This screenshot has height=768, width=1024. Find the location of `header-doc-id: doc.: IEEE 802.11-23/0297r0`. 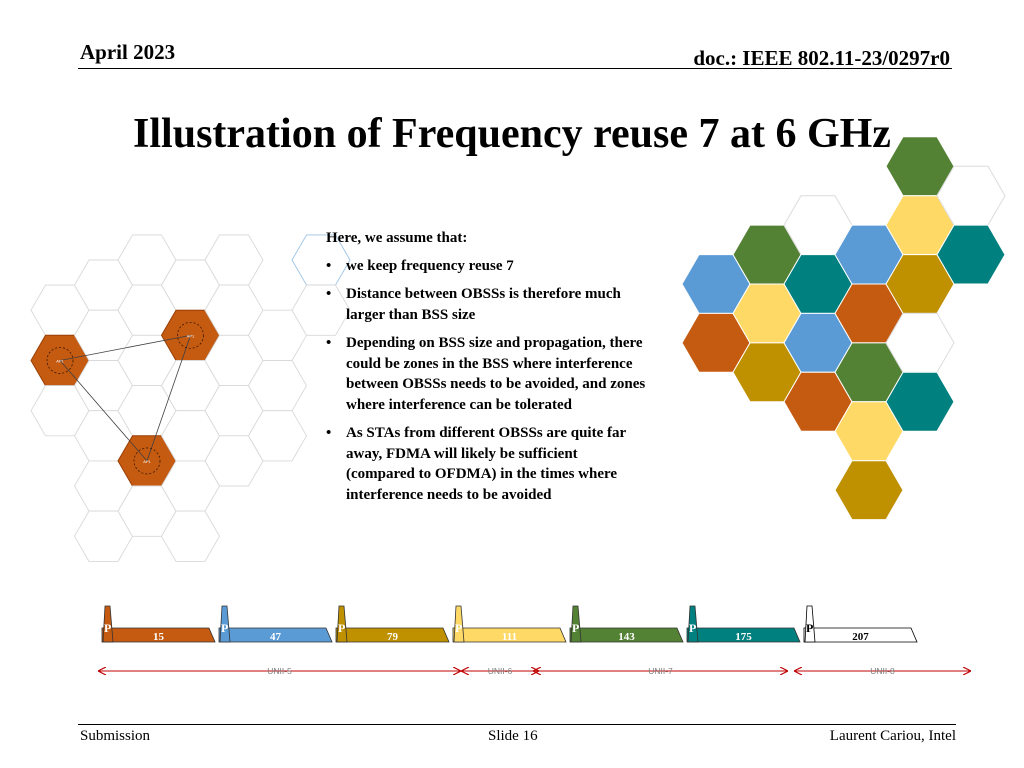

header-doc-id: doc.: IEEE 802.11-23/0297r0 is located at coordinates (821, 58).